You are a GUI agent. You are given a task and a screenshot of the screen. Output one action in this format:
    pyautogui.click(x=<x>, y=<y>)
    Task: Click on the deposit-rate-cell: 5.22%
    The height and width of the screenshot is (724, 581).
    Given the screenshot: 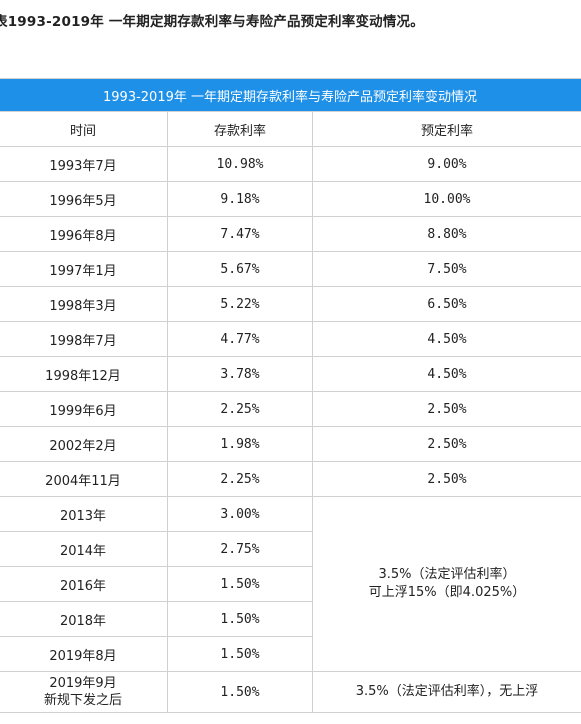 What is the action you would take?
    pyautogui.click(x=240, y=304)
    